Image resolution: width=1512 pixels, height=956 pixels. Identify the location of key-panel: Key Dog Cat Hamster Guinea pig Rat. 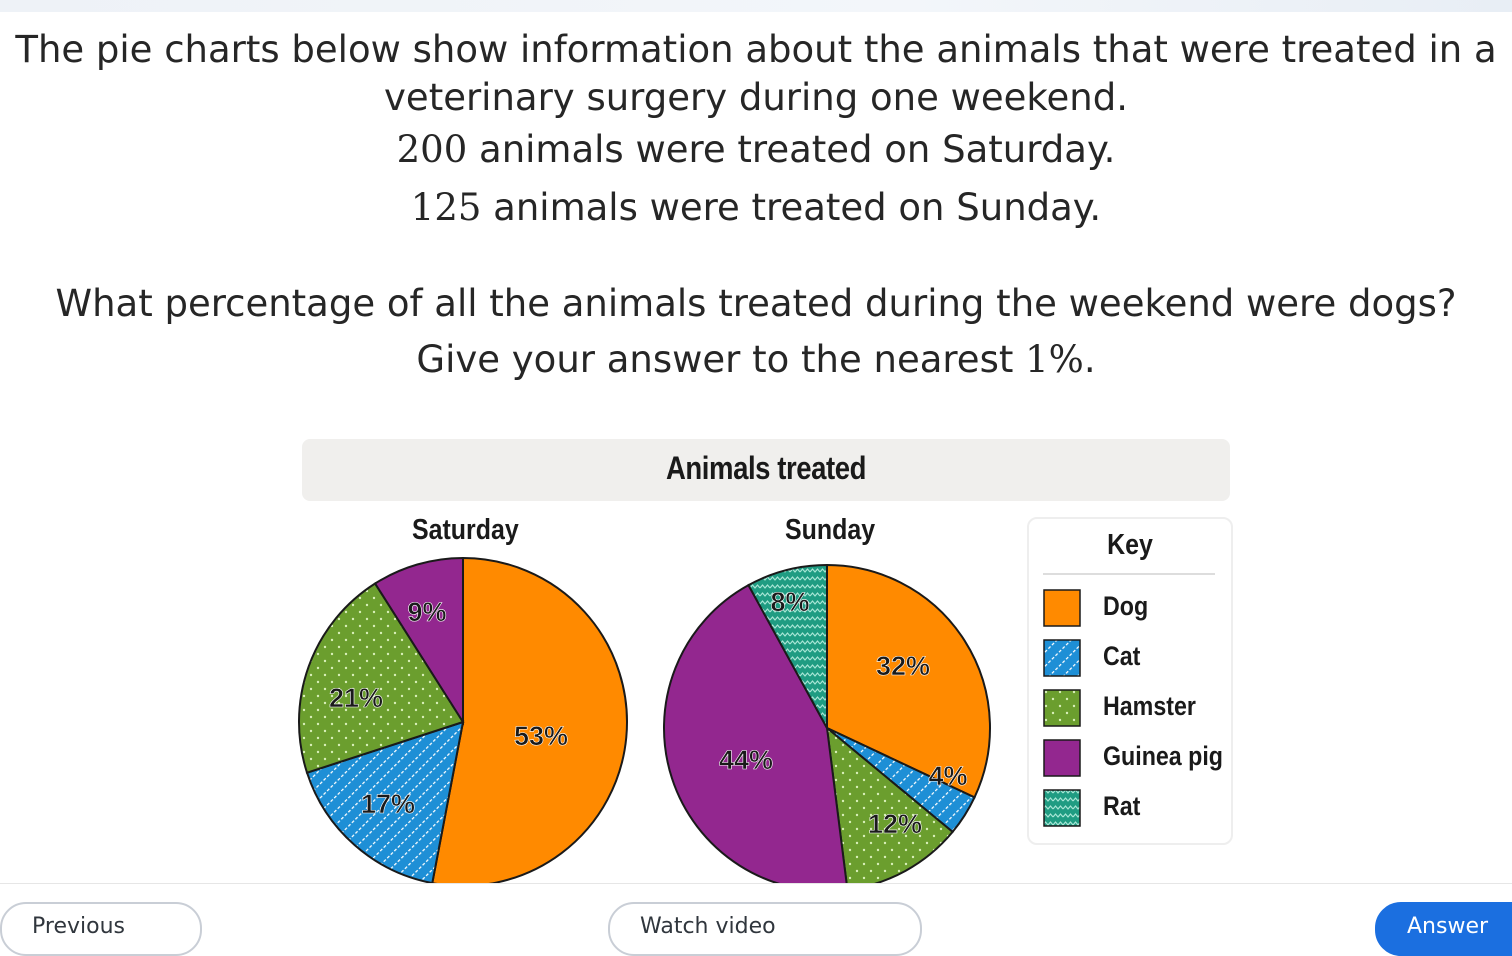
(1130, 681).